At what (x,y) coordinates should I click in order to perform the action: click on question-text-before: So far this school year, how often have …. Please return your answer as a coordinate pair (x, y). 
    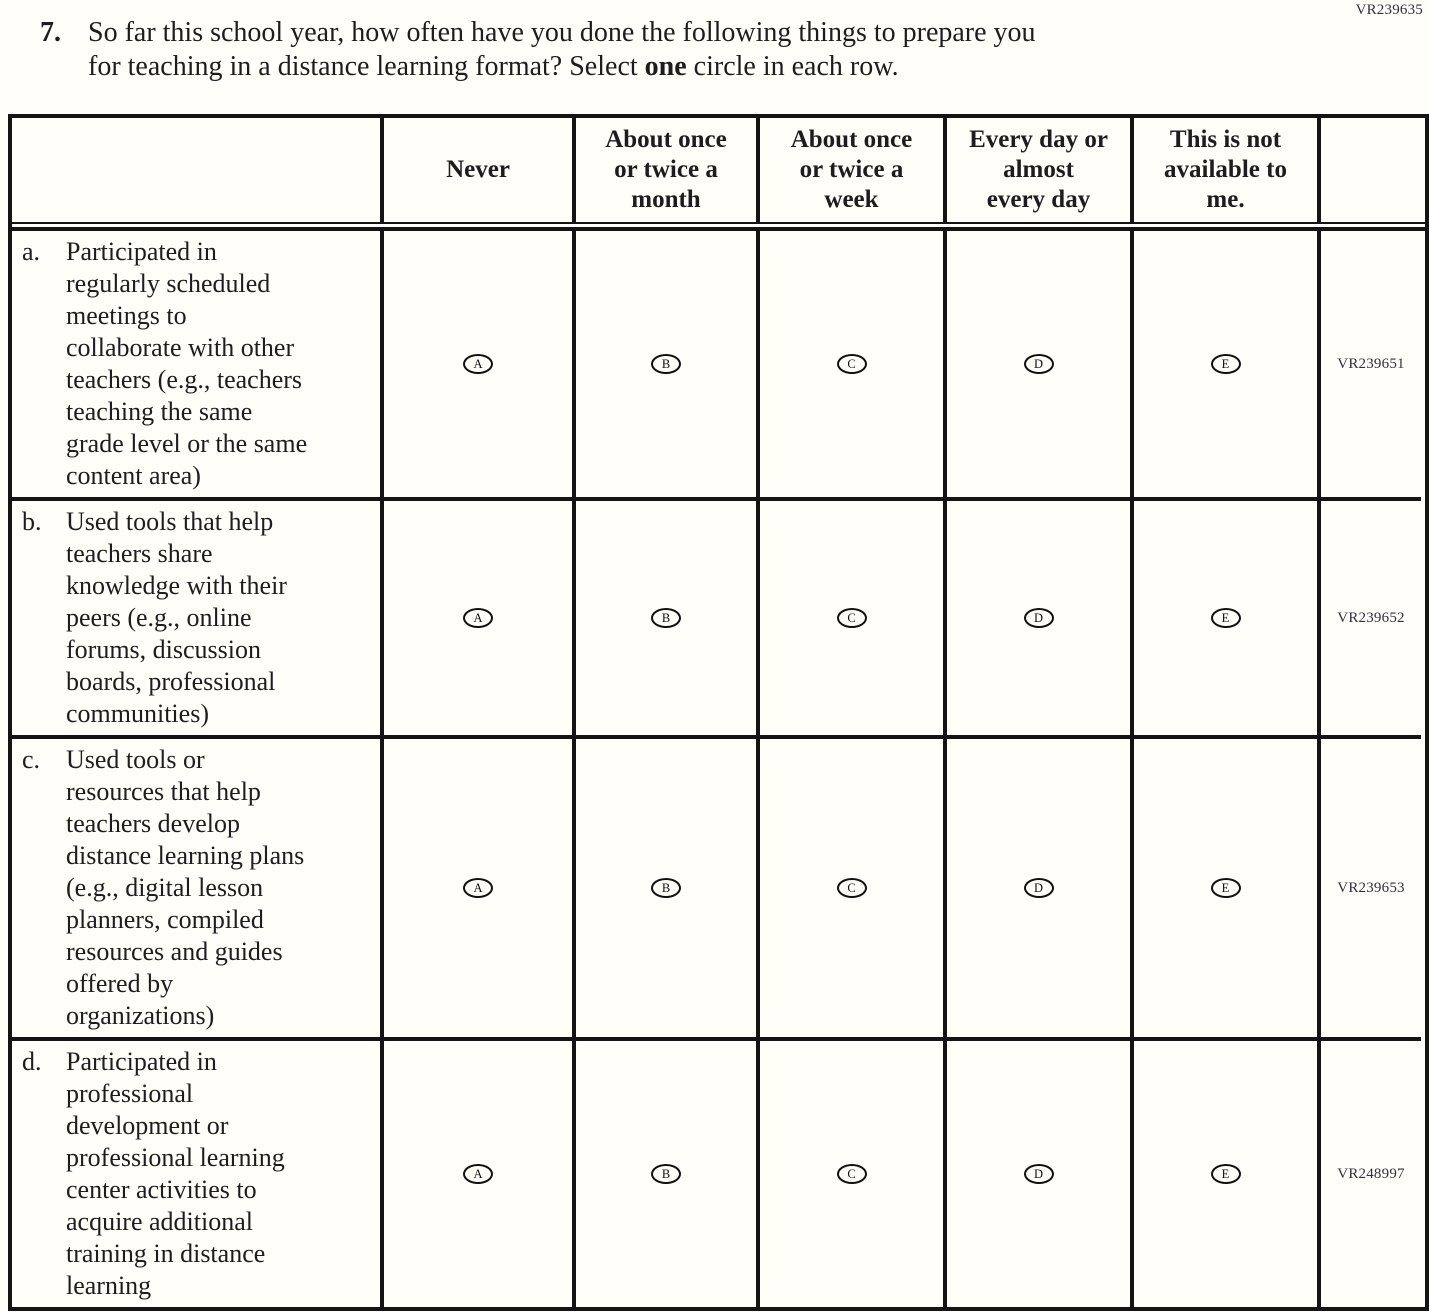
    Looking at the image, I should click on (562, 49).